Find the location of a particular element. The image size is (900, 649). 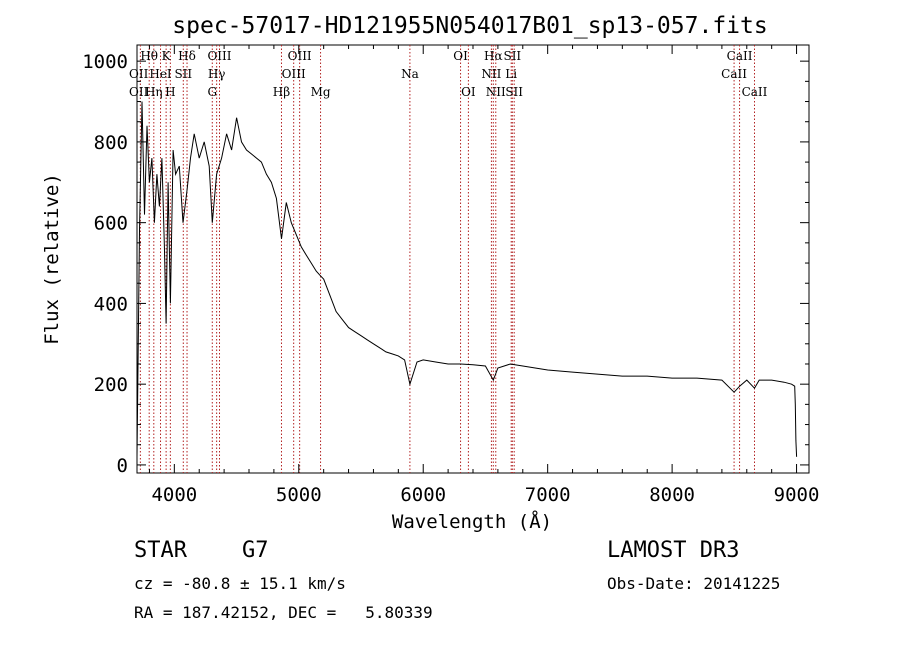

line-label: H is located at coordinates (170, 92).